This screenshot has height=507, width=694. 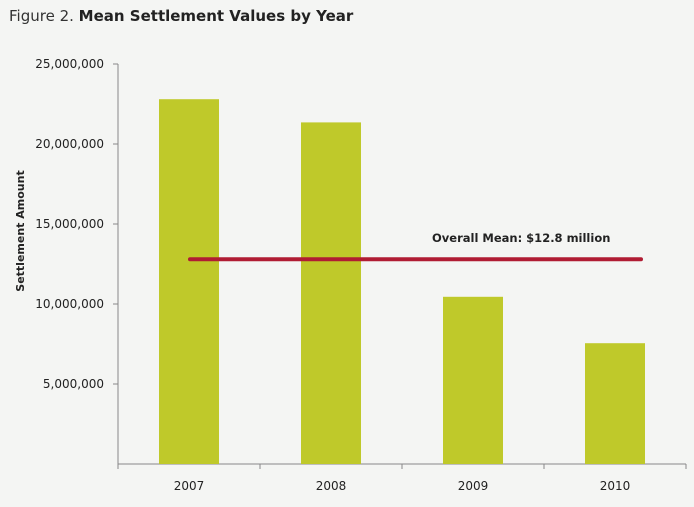 I want to click on x-axis: 2007 2008 2009 2010, so click(x=402, y=478).